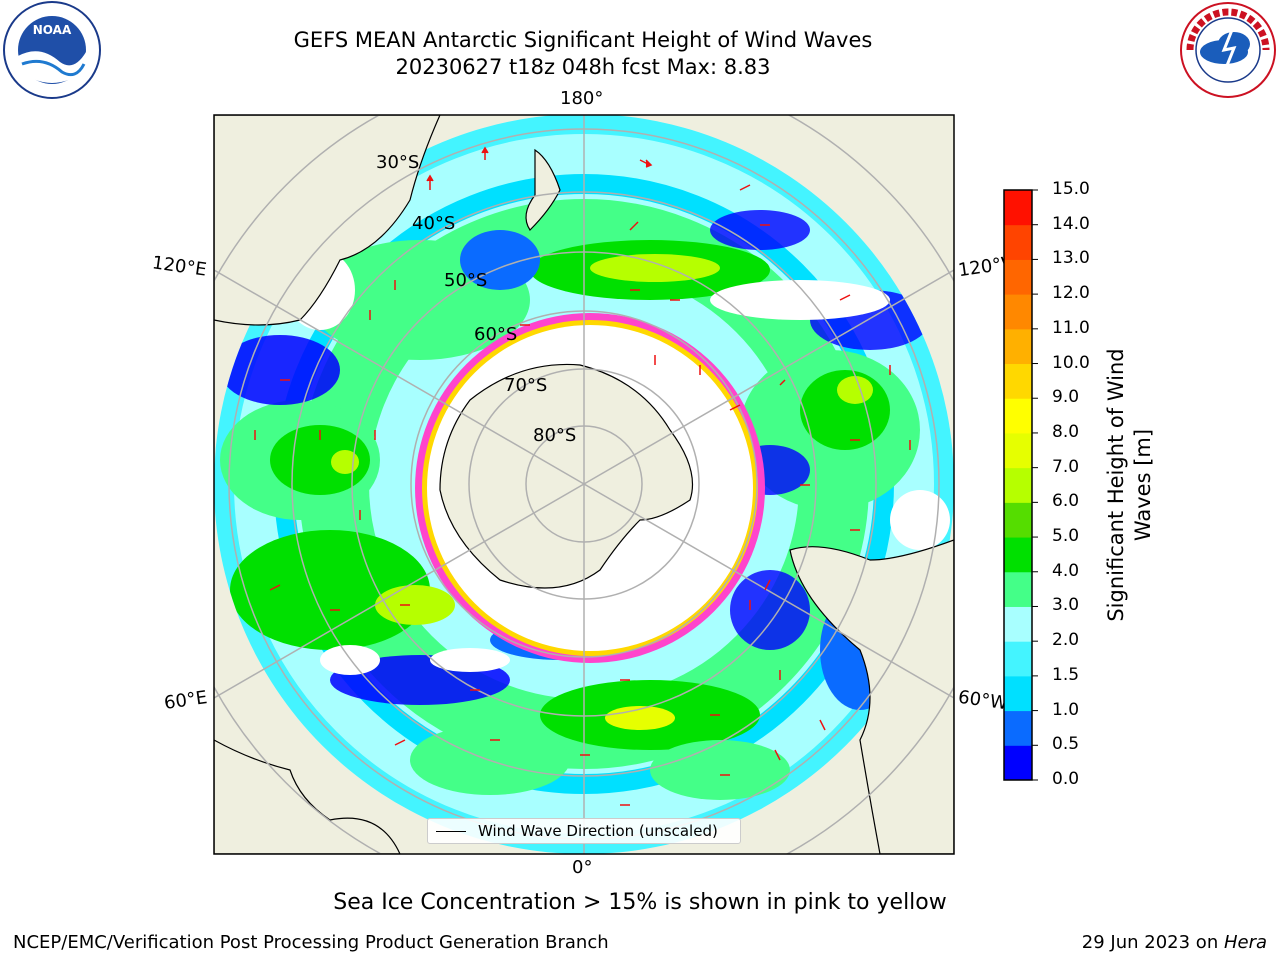 This screenshot has width=1280, height=960. I want to click on noaa-logo: NOAA, so click(52, 50).